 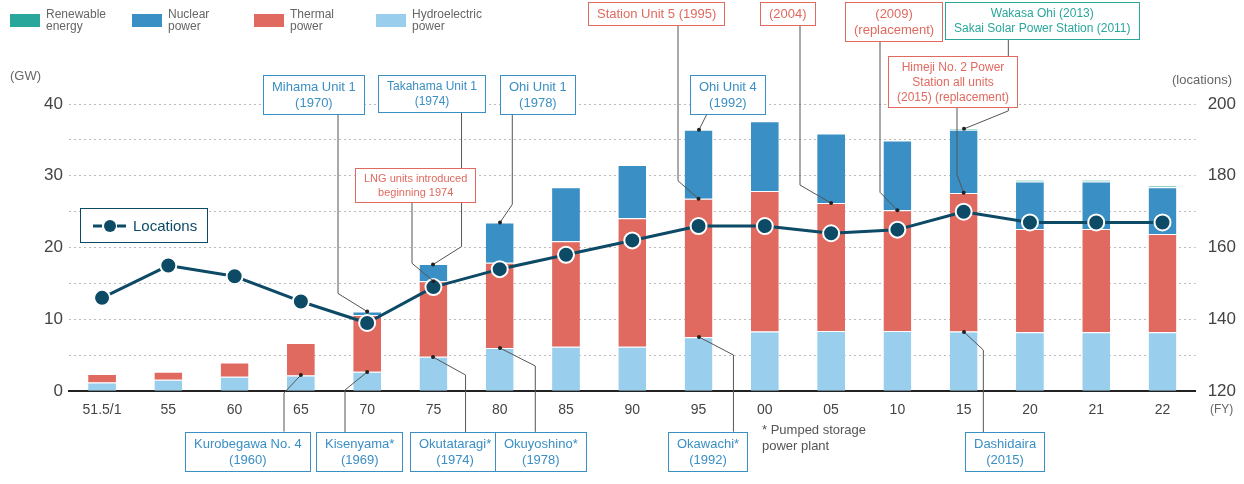 What do you see at coordinates (1005, 452) in the screenshot?
I see `annotation: Dashidaira (2015)` at bounding box center [1005, 452].